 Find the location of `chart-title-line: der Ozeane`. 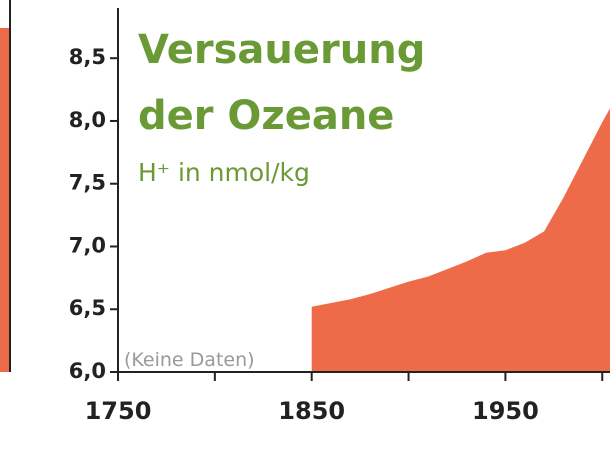

chart-title-line: der Ozeane is located at coordinates (266, 116).